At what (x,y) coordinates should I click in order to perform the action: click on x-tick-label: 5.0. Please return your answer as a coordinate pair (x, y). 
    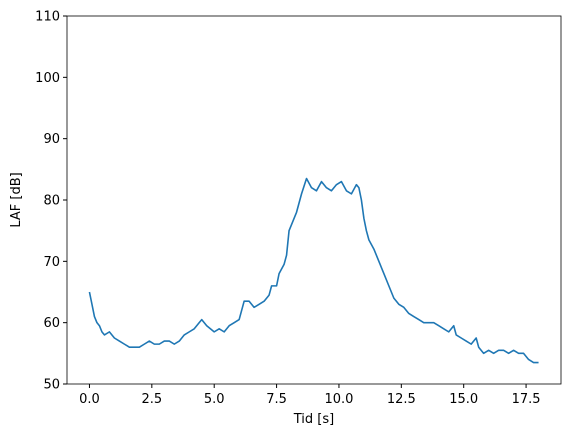
    Looking at the image, I should click on (214, 399).